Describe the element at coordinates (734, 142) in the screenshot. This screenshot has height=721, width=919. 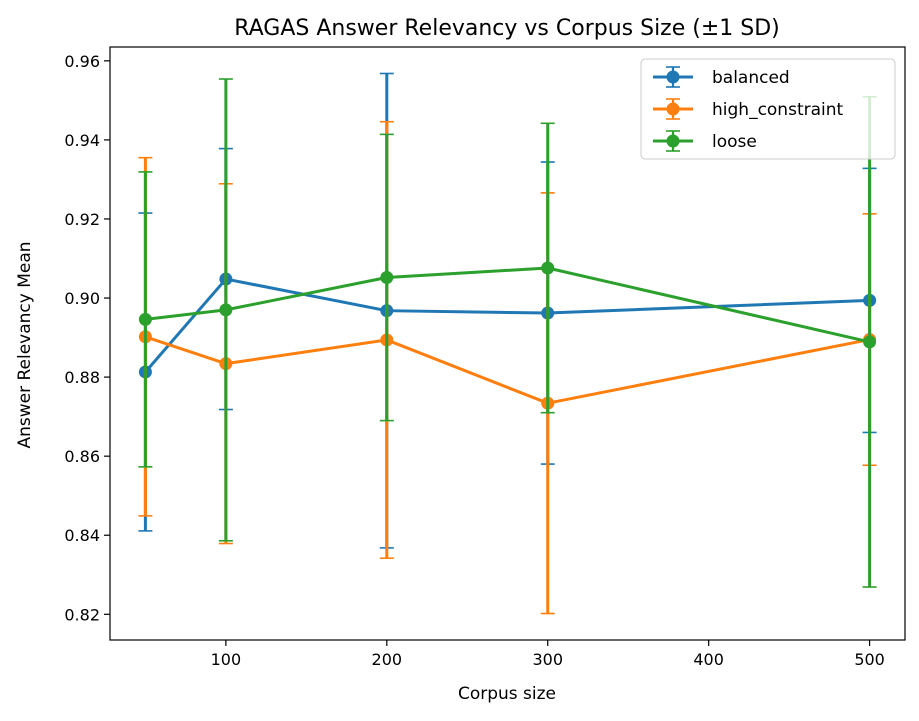
I see `legend-label: loose` at that location.